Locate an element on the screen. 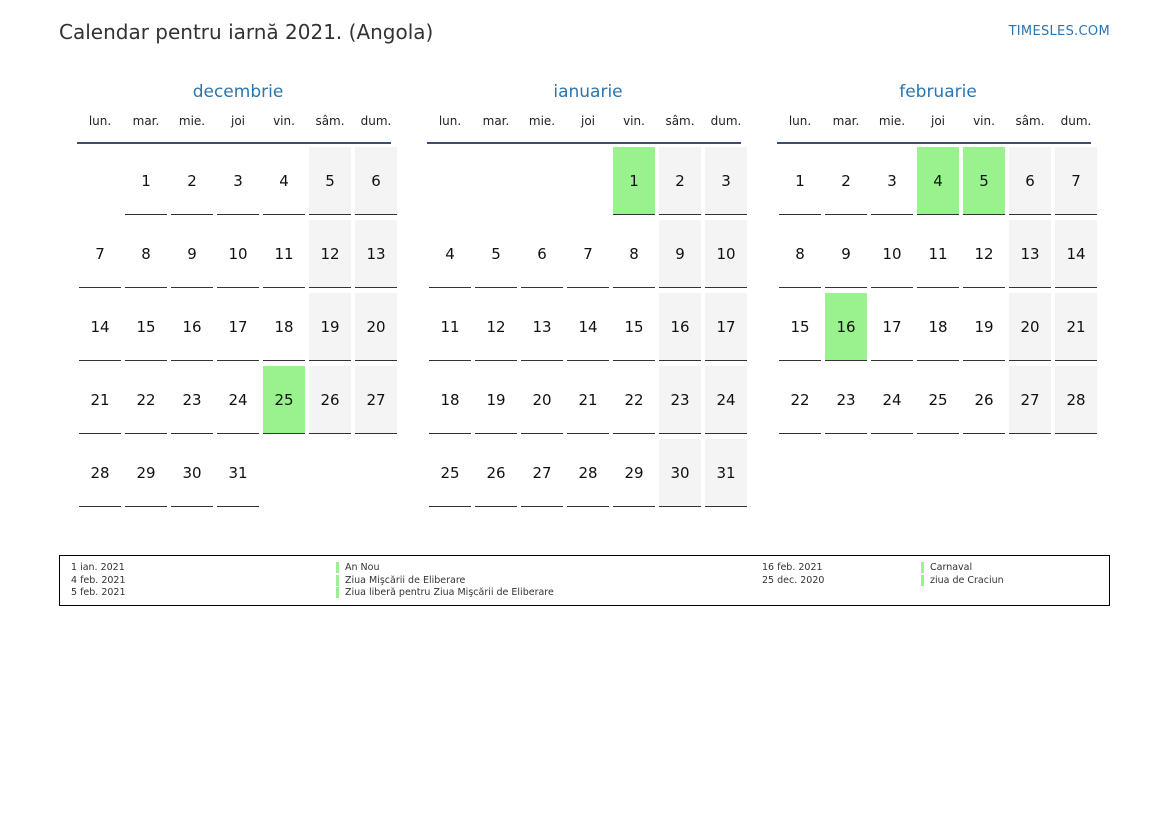 The image size is (1169, 827). day-number: 2 is located at coordinates (846, 181).